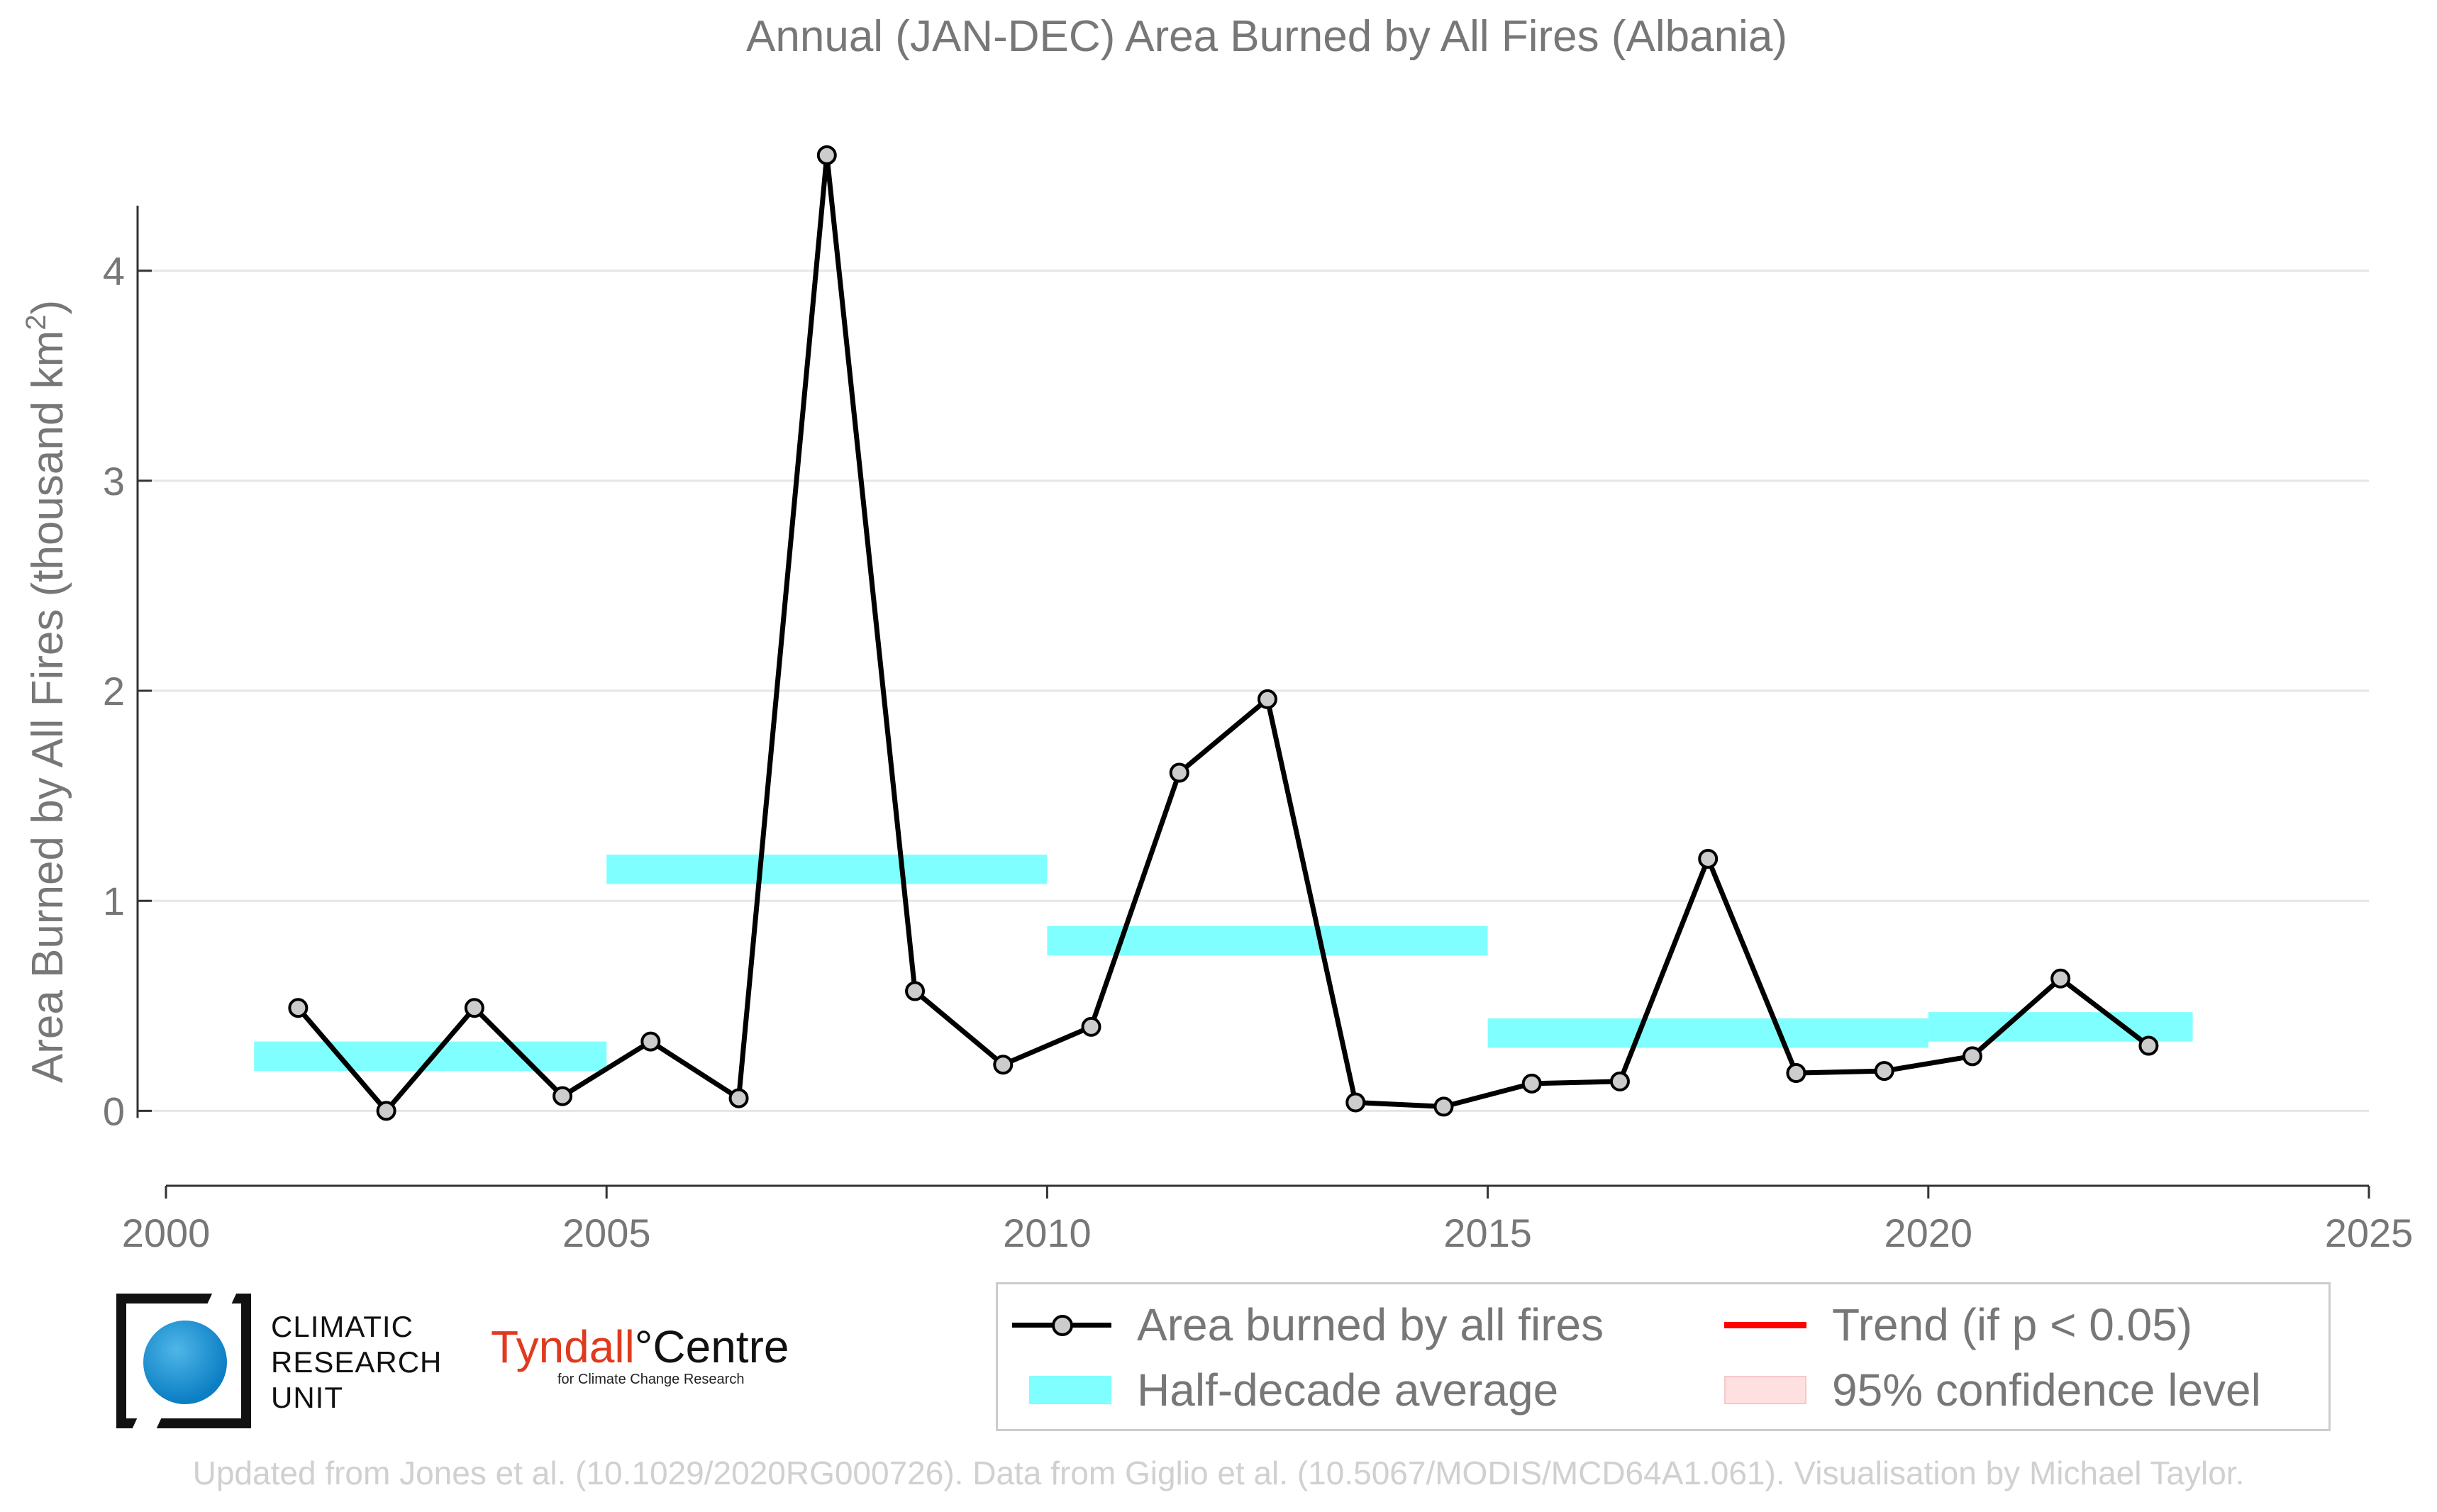 The width and height of the screenshot is (2437, 1512). I want to click on y-axis-label-text: Area Burned by All Fires (thousand km, so click(47, 706).